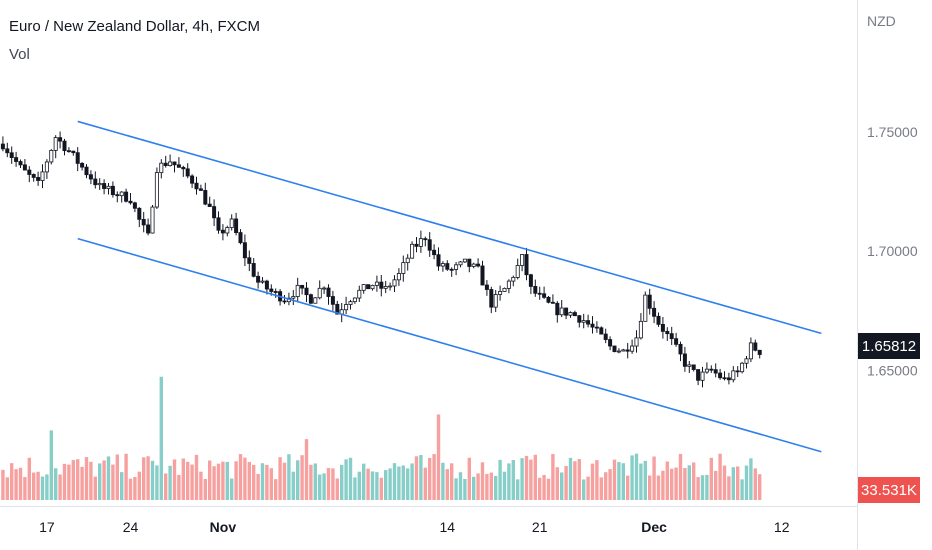  I want to click on price-tick-label: 1.75000, so click(892, 132).